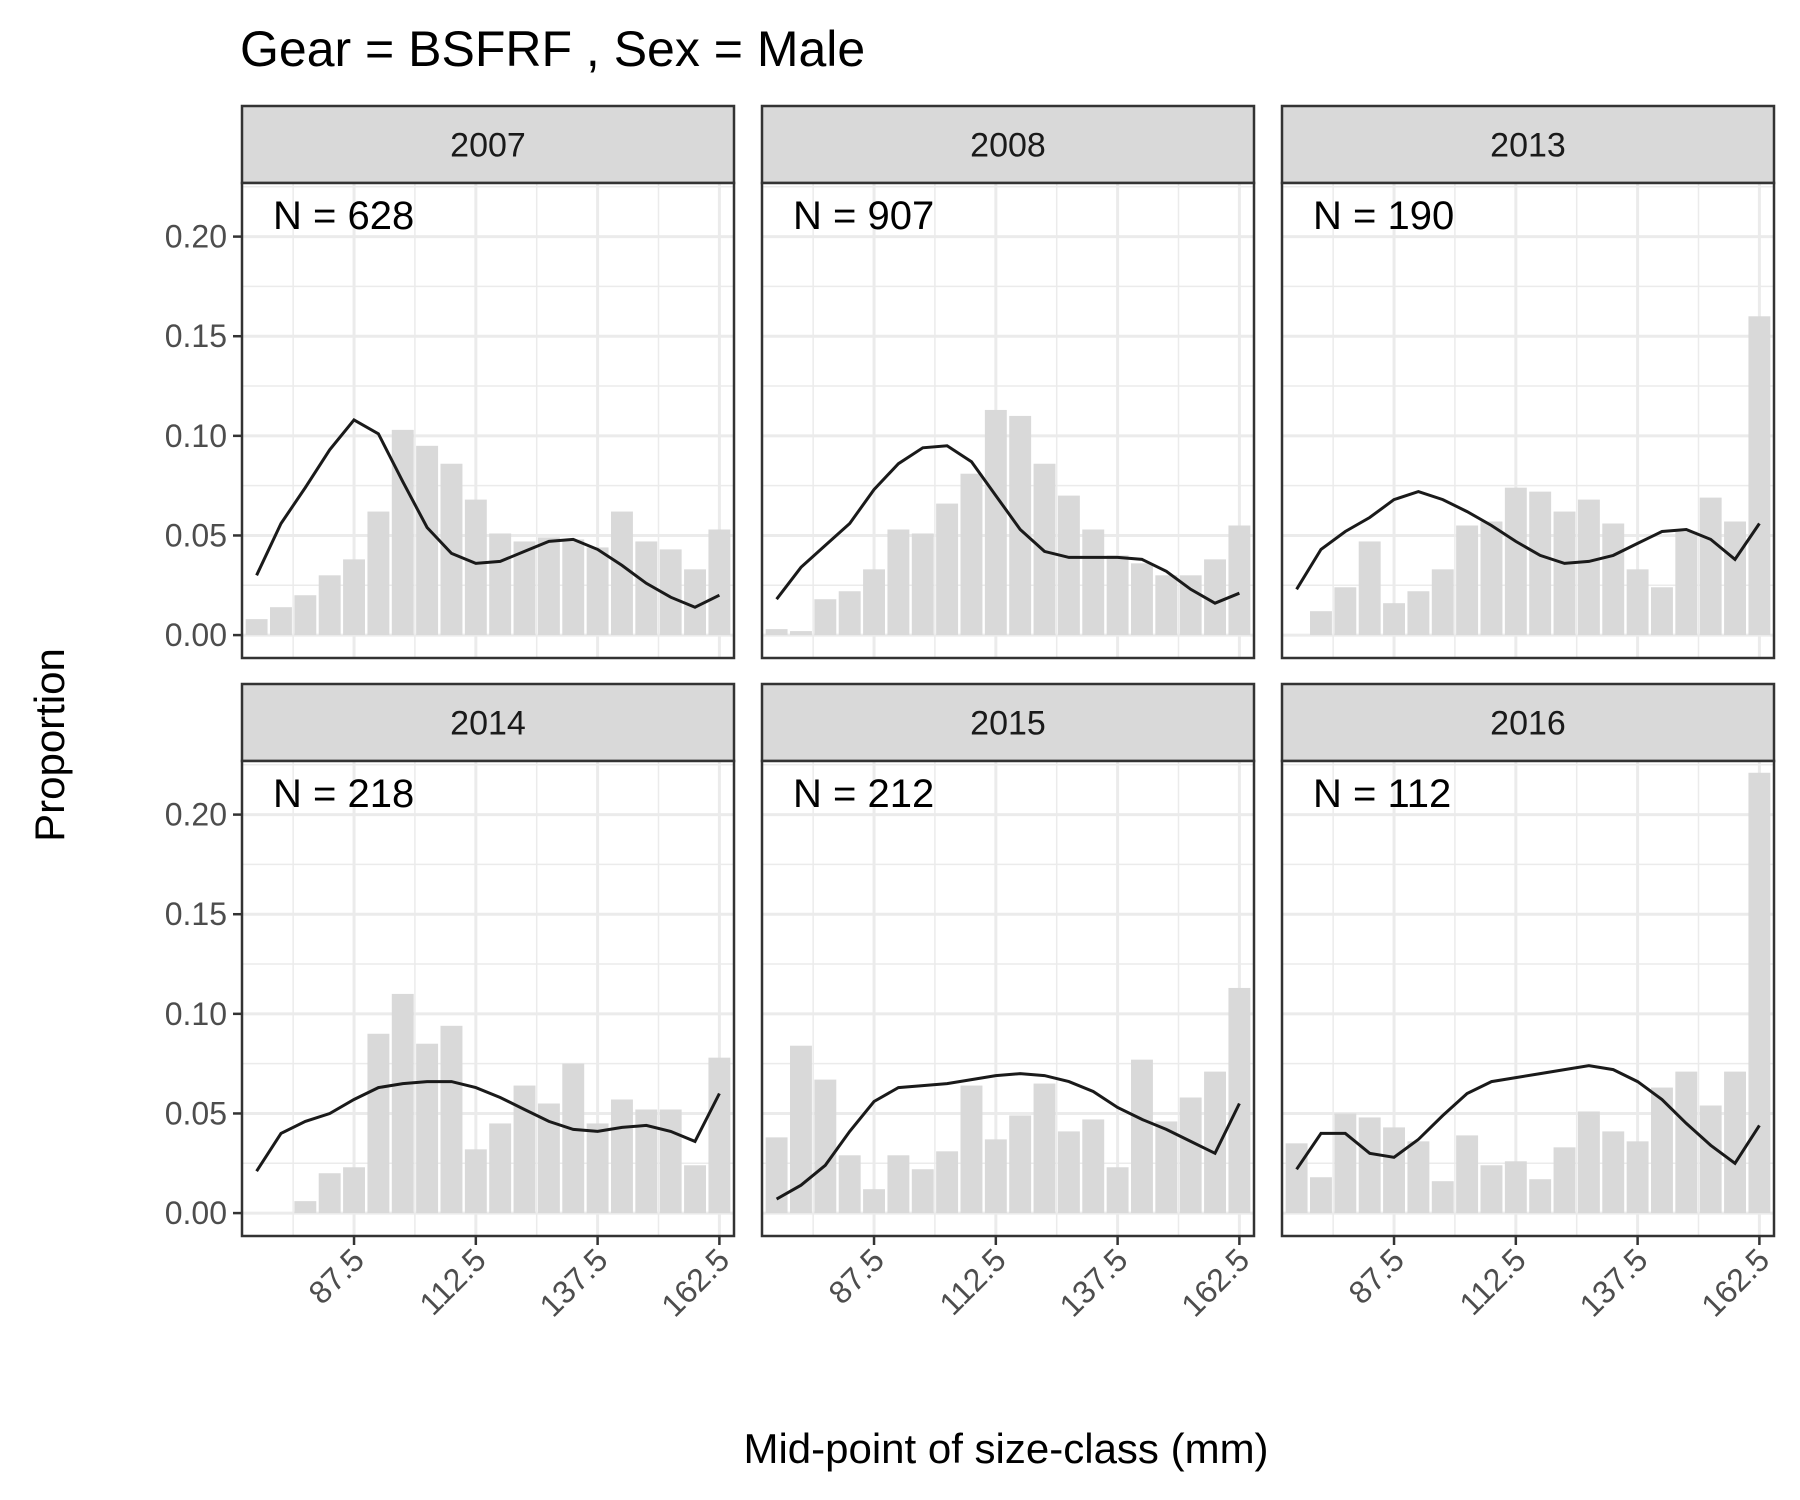 The height and width of the screenshot is (1500, 1800). What do you see at coordinates (1008, 1003) in the screenshot?
I see `facet-panel-2015: 2015 N = 212 87.5 112.5 137.5 162.5` at bounding box center [1008, 1003].